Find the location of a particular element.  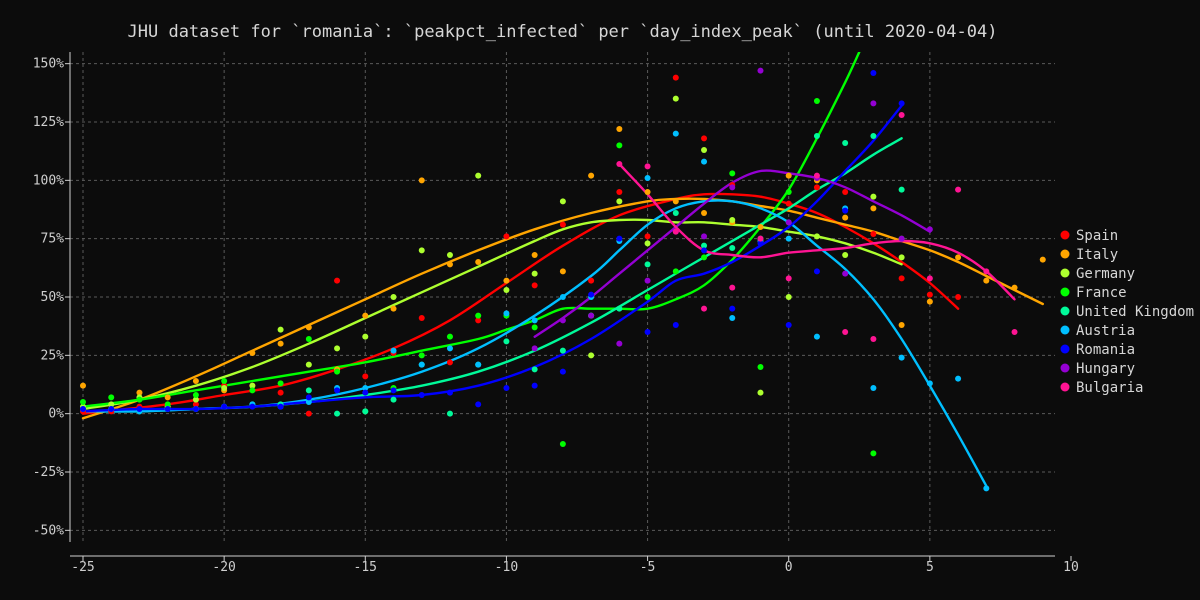

x-tick-label: -20 is located at coordinates (223, 567).